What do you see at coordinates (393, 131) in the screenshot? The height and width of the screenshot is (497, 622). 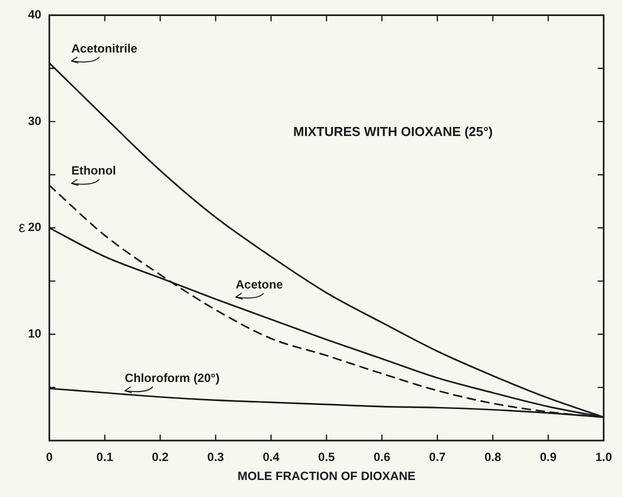 I see `text: MIXTURES WITH OIOXANE (25°)` at bounding box center [393, 131].